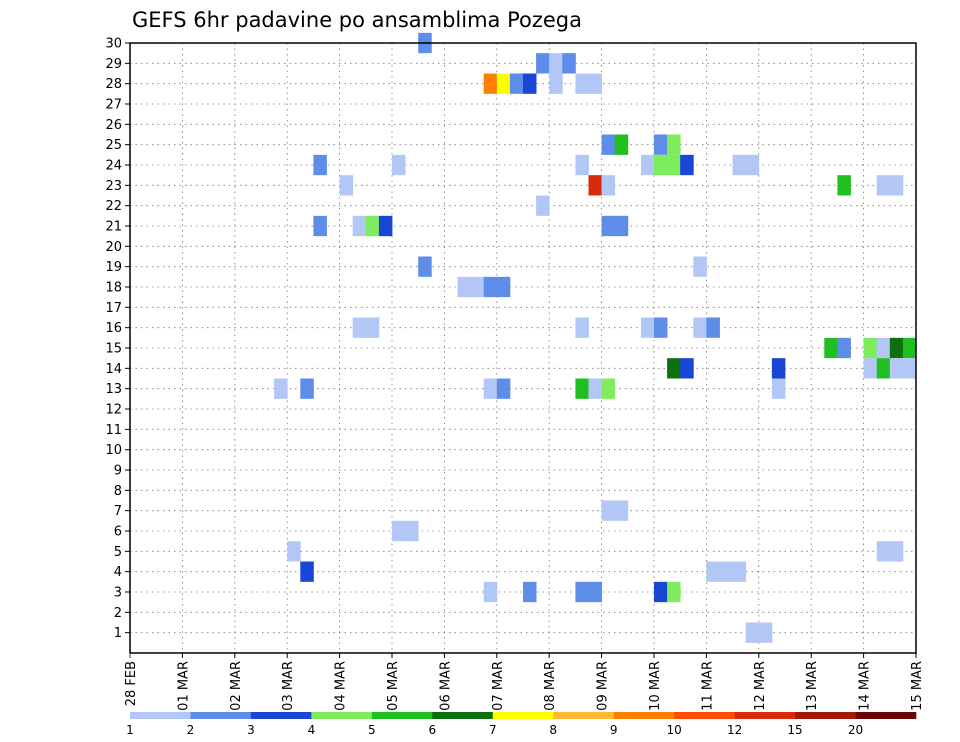 This screenshot has width=960, height=742. Describe the element at coordinates (445, 686) in the screenshot. I see `x-tick-label: 06 MAR` at that location.